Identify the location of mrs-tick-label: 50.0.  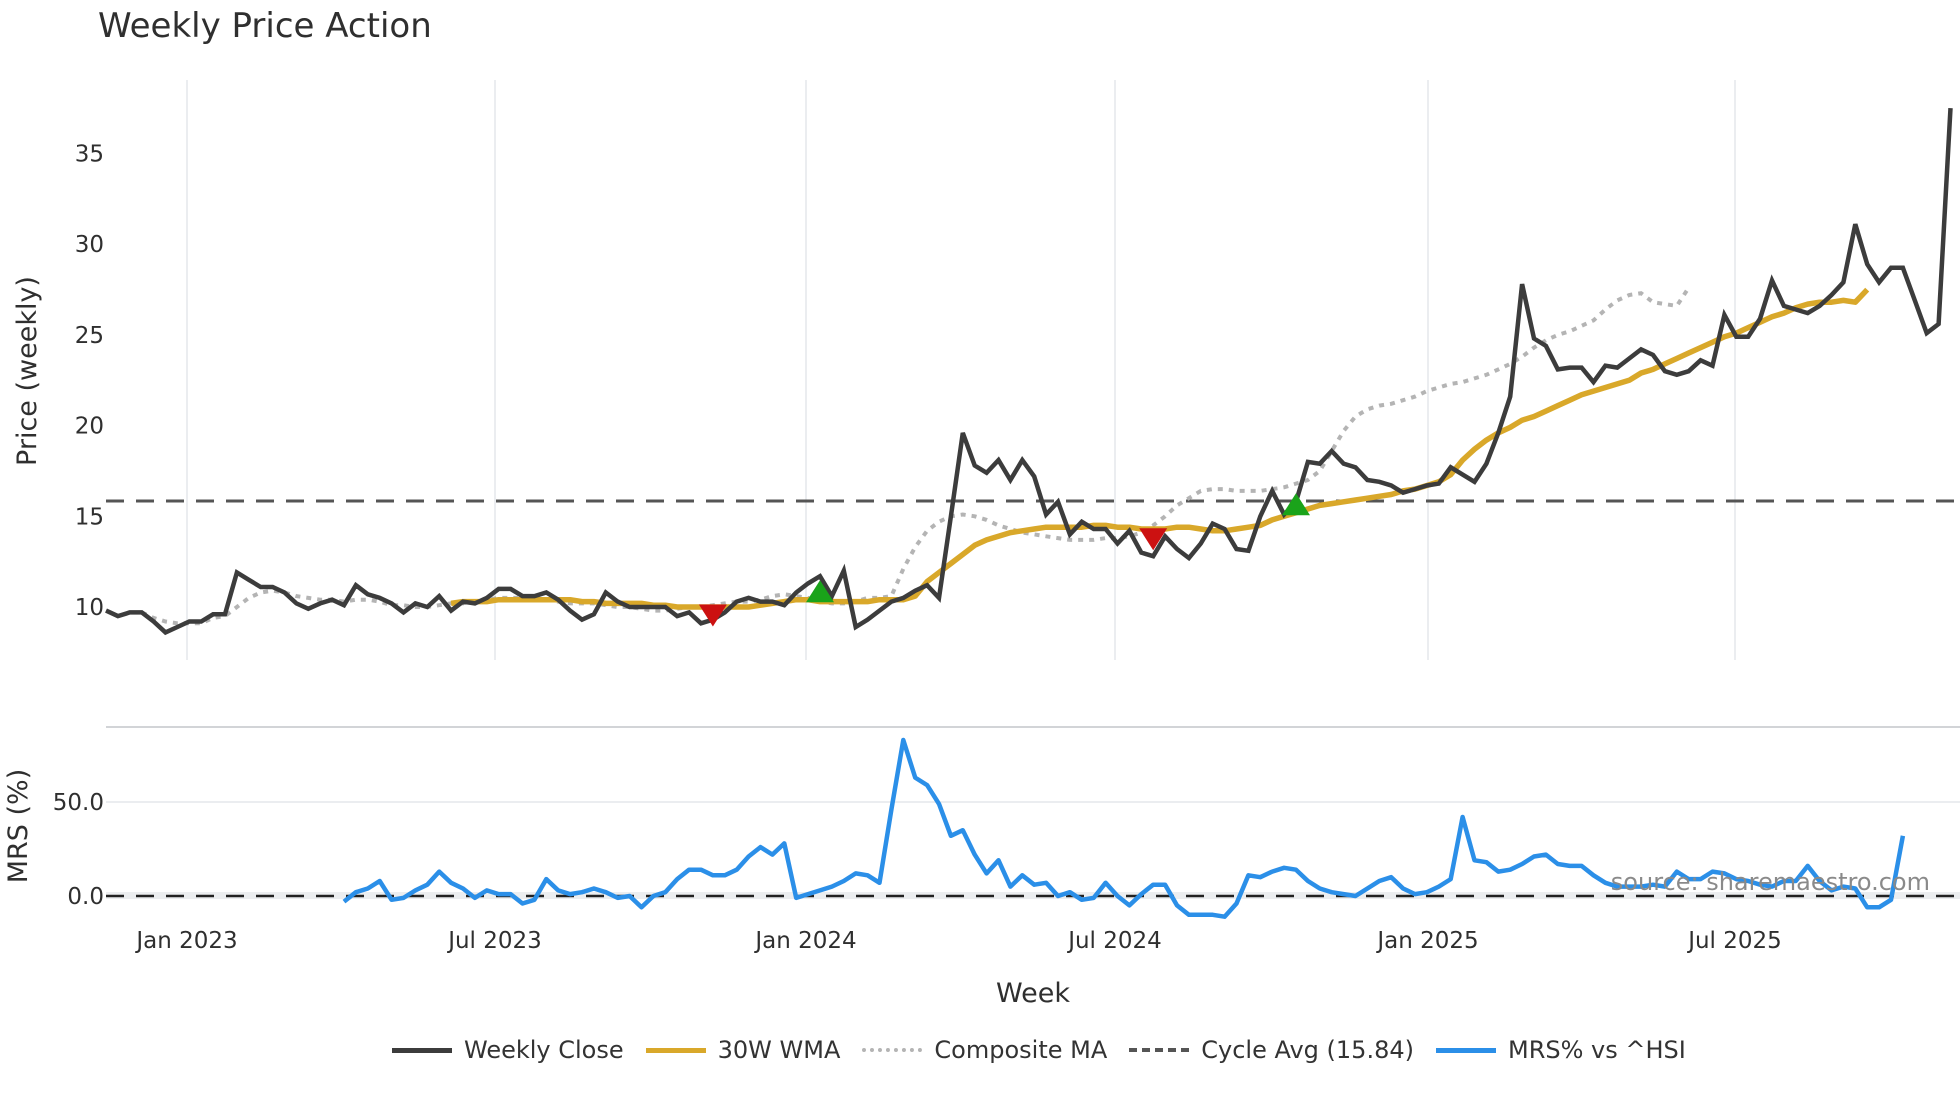
(78, 803).